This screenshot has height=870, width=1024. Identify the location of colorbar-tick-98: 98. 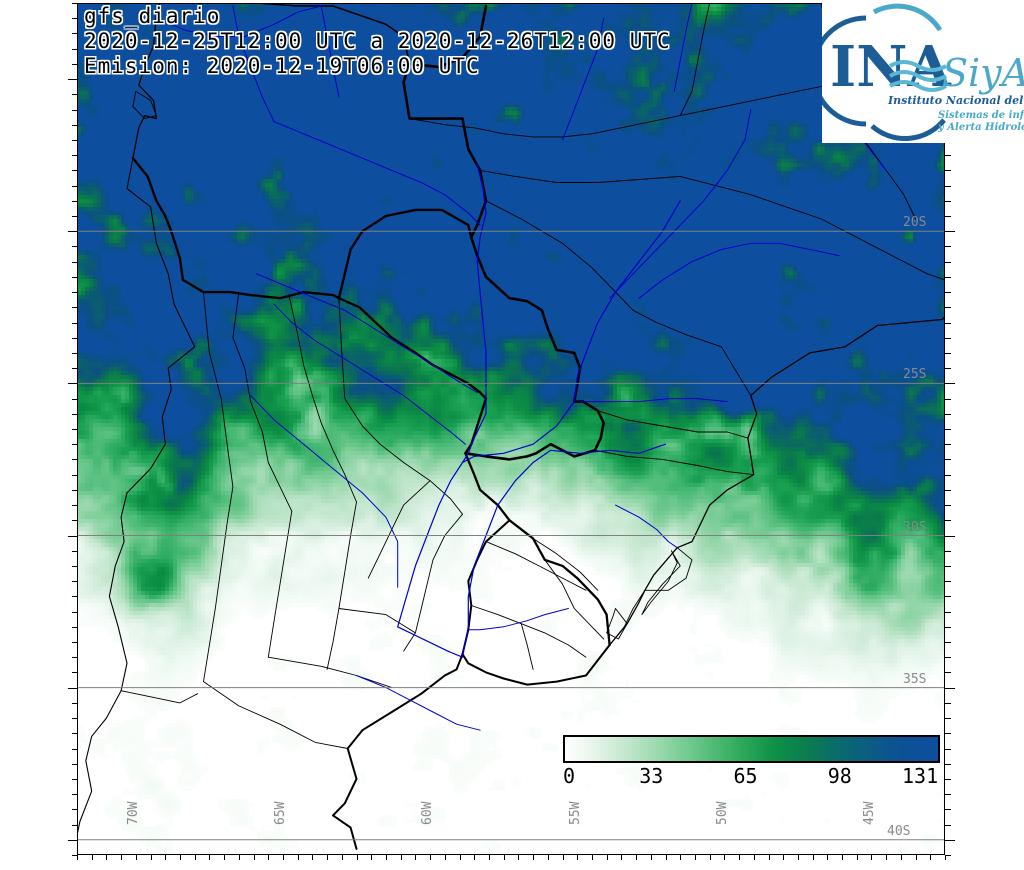
(839, 776).